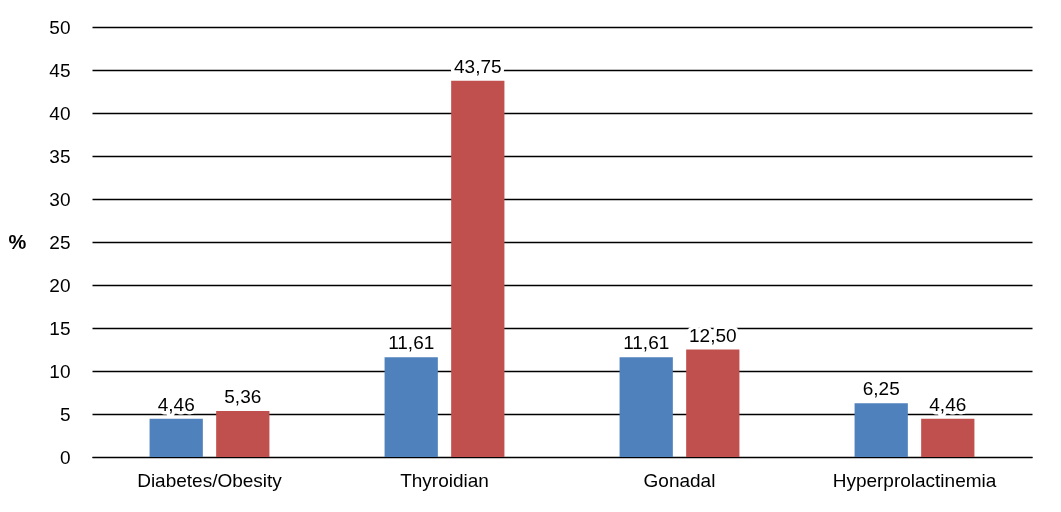 This screenshot has height=512, width=1061. Describe the element at coordinates (881, 389) in the screenshot. I see `data-label: 6,25` at that location.